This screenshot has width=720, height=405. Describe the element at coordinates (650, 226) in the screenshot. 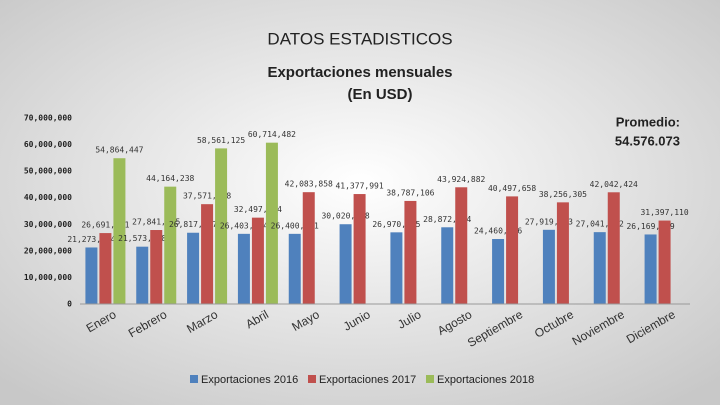

I see `value-label: 26,169,969` at that location.